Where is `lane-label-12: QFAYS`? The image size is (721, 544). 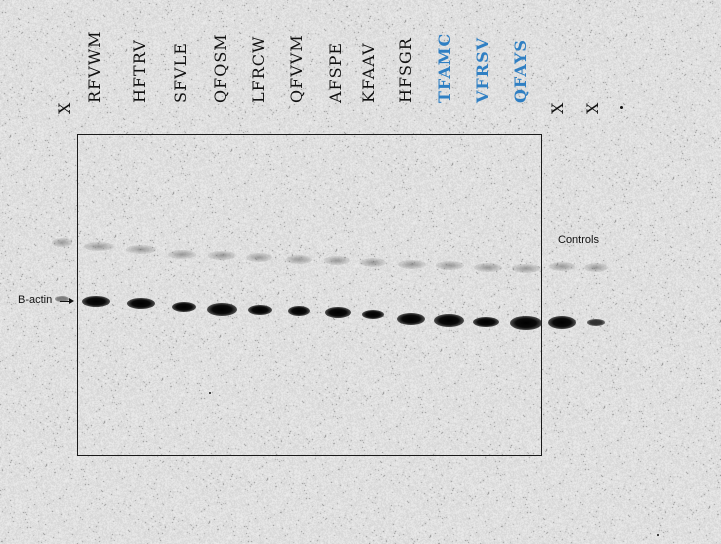 lane-label-12: QFAYS is located at coordinates (520, 71).